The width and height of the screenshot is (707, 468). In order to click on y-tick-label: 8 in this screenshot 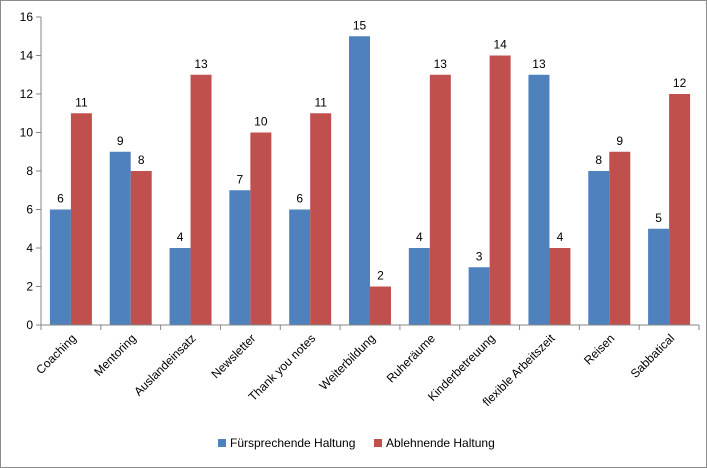, I will do `click(29, 171)`.